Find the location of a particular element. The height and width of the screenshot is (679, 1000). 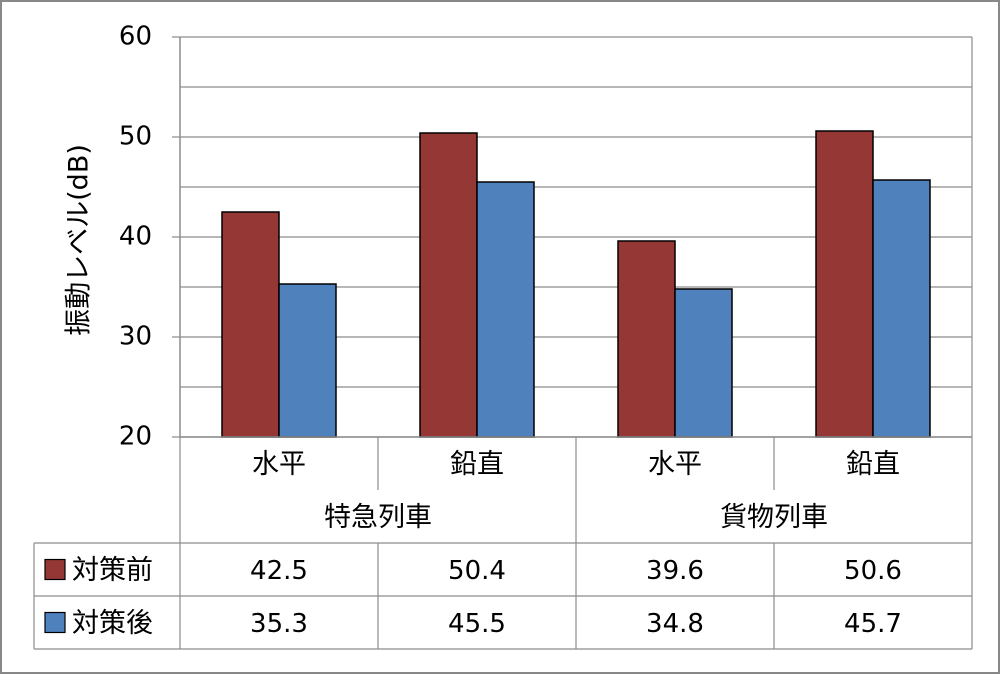

data-label: 39.6 is located at coordinates (675, 571).